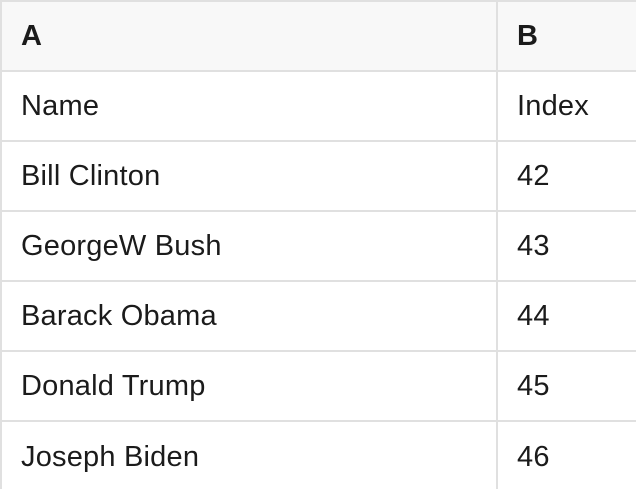  Describe the element at coordinates (250, 36) in the screenshot. I see `column-header-a: A` at that location.